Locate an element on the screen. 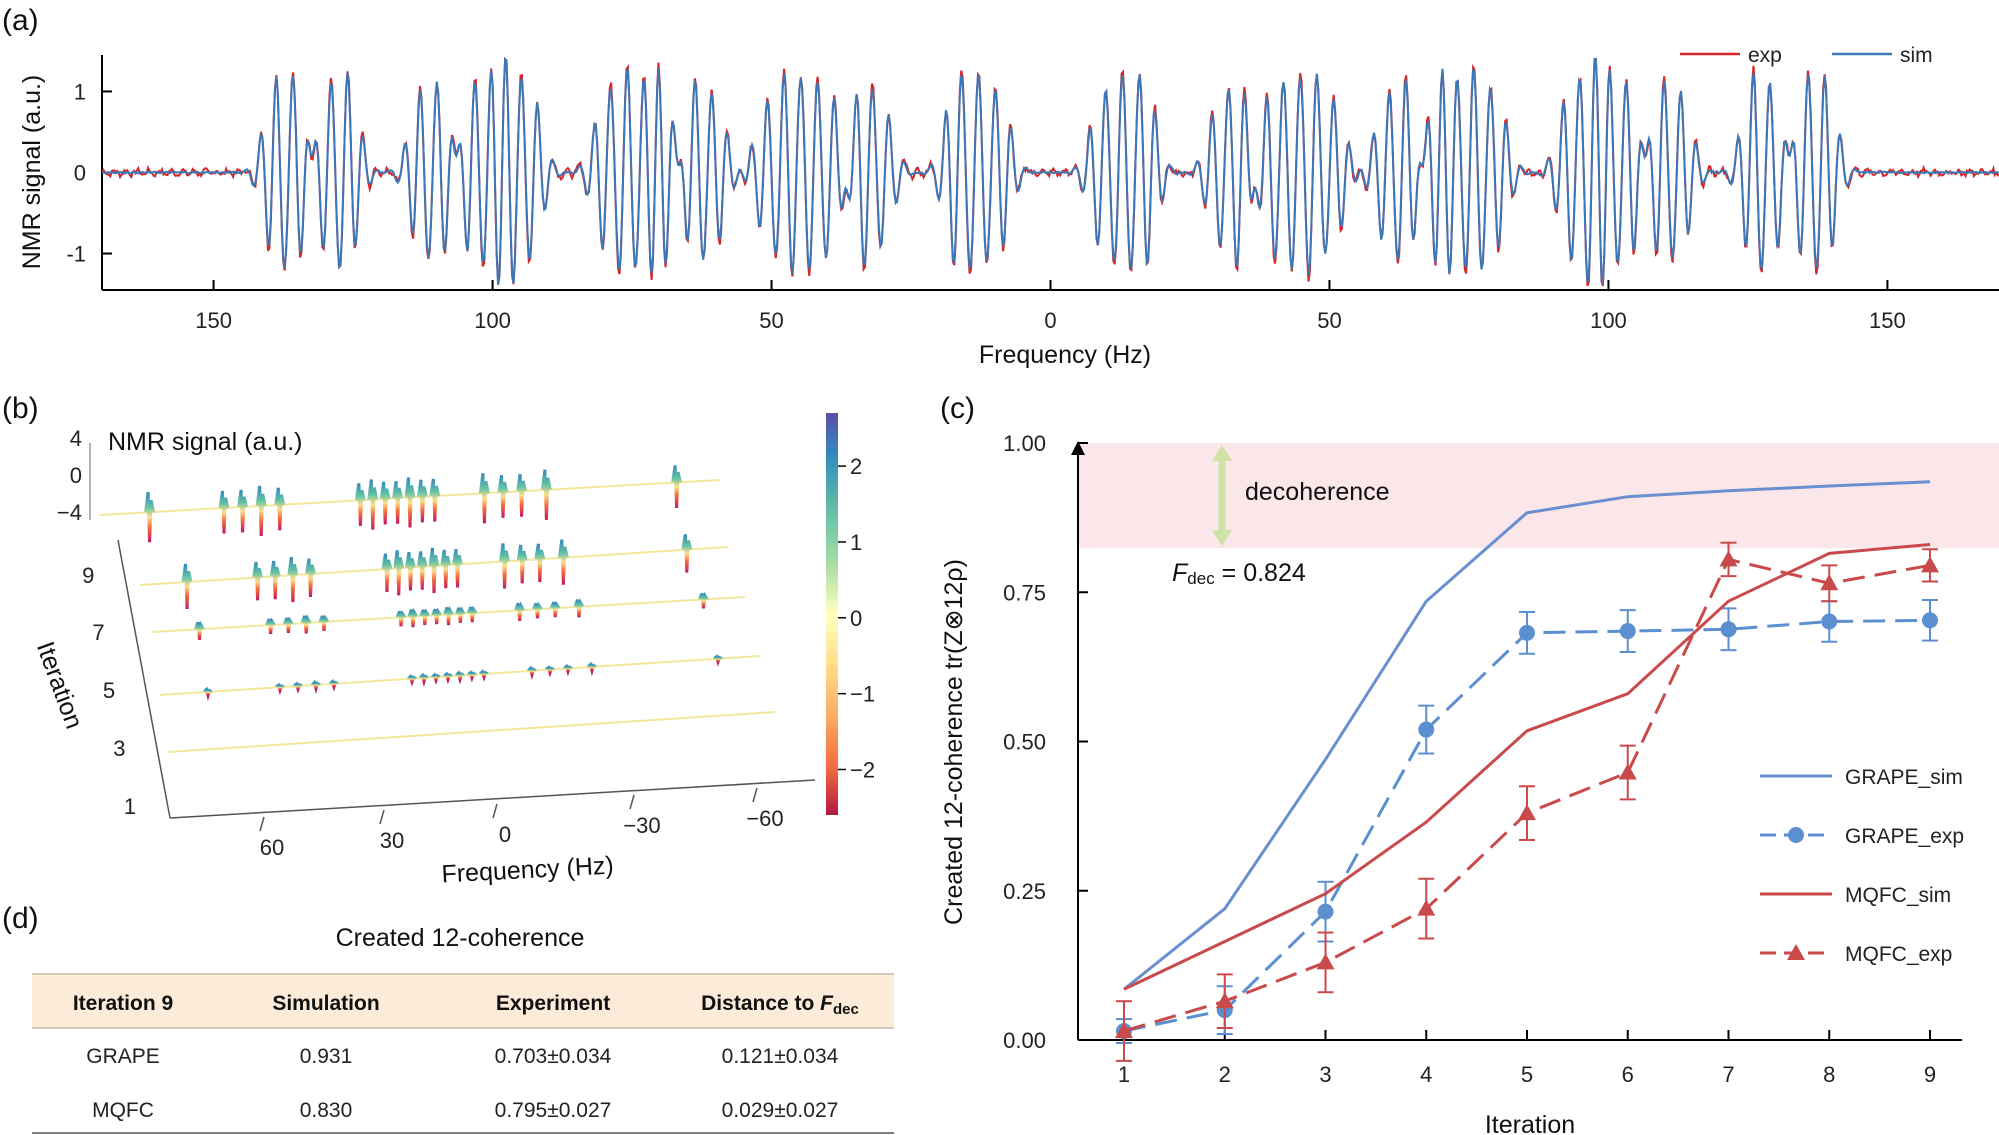  panel-b-traces is located at coordinates (437, 609).